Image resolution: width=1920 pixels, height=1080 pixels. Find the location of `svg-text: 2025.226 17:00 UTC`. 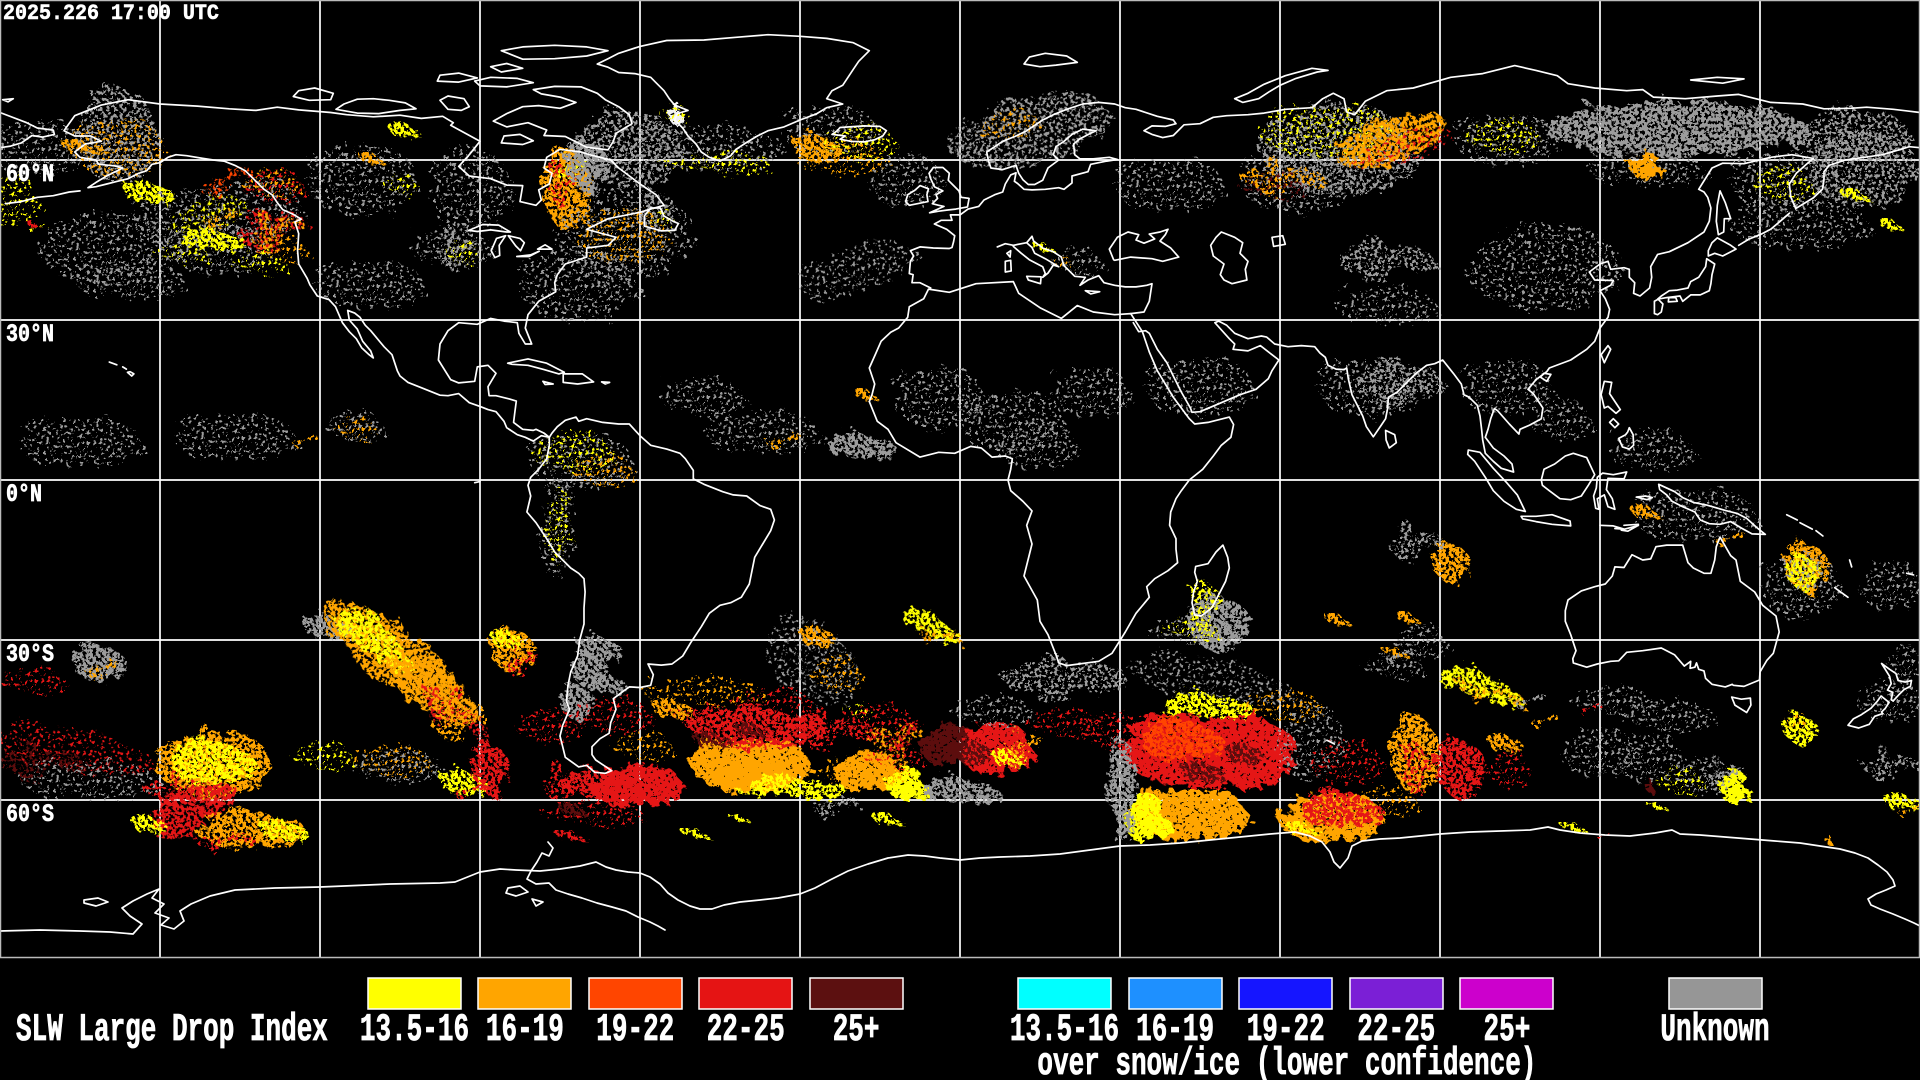

svg-text: 2025.226 17:00 UTC is located at coordinates (111, 13).